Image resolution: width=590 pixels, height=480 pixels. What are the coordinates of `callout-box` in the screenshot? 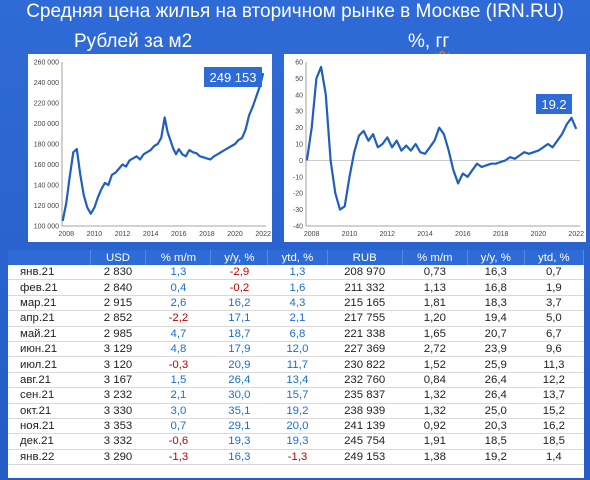 It's located at (233, 77).